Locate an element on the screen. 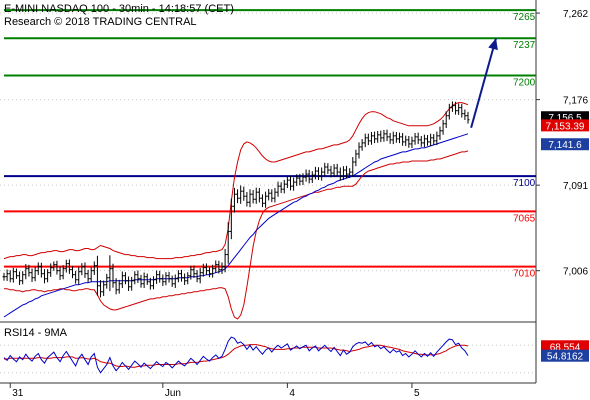 The height and width of the screenshot is (400, 590). x-tick-label: 4 is located at coordinates (292, 393).